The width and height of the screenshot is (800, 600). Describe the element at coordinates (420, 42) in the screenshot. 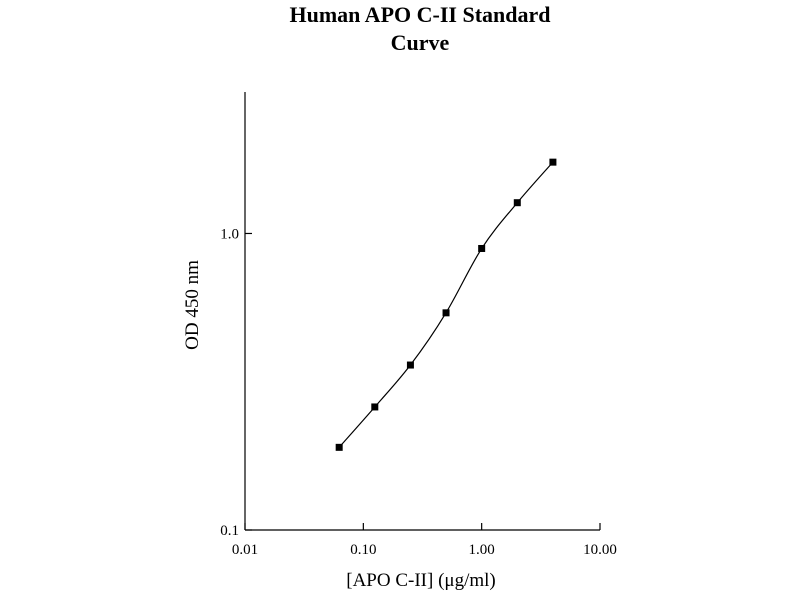

I see `chart-title-line-2: Curve` at that location.